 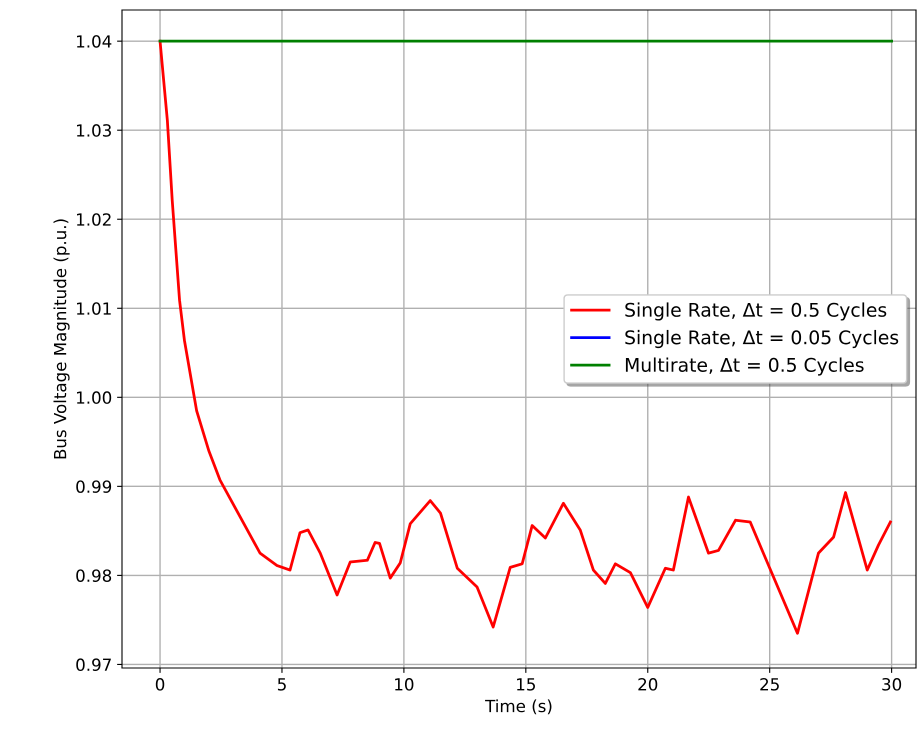 What do you see at coordinates (93, 665) in the screenshot?
I see `y-tick-label: 0.97` at bounding box center [93, 665].